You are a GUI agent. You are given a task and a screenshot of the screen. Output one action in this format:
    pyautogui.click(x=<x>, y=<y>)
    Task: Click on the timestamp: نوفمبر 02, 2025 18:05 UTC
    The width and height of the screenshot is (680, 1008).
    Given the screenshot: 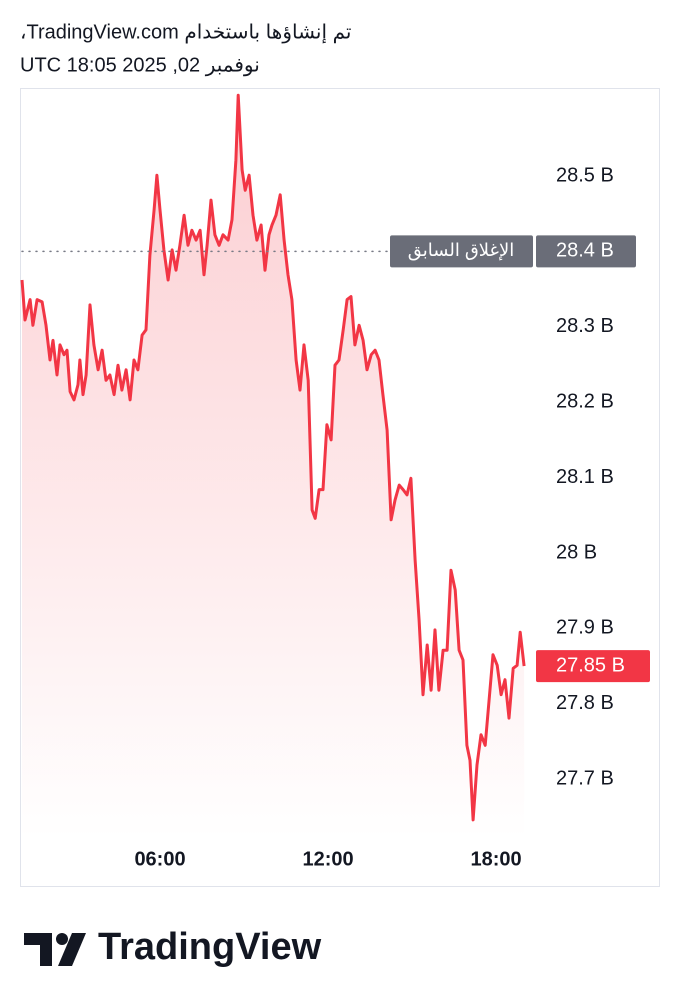 What is the action you would take?
    pyautogui.click(x=140, y=65)
    